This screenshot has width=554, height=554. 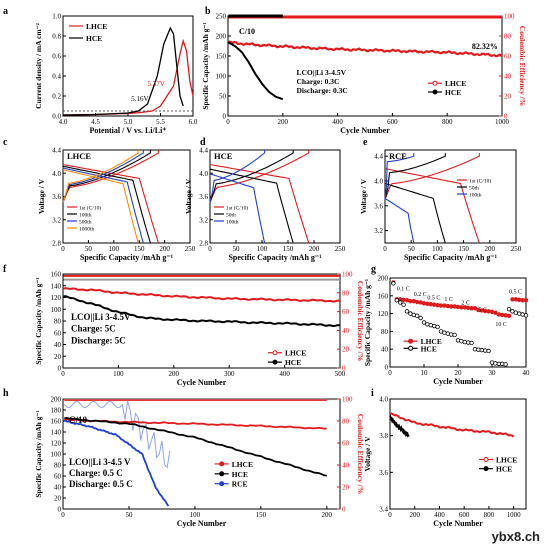 I want to click on y-axis-label: Voltage / V, so click(x=367, y=454).